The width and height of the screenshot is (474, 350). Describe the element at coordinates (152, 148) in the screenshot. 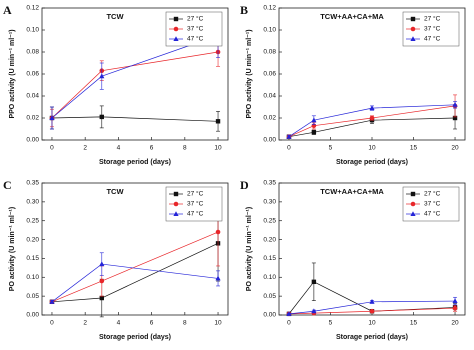

I see `x-tick-label: 6` at that location.